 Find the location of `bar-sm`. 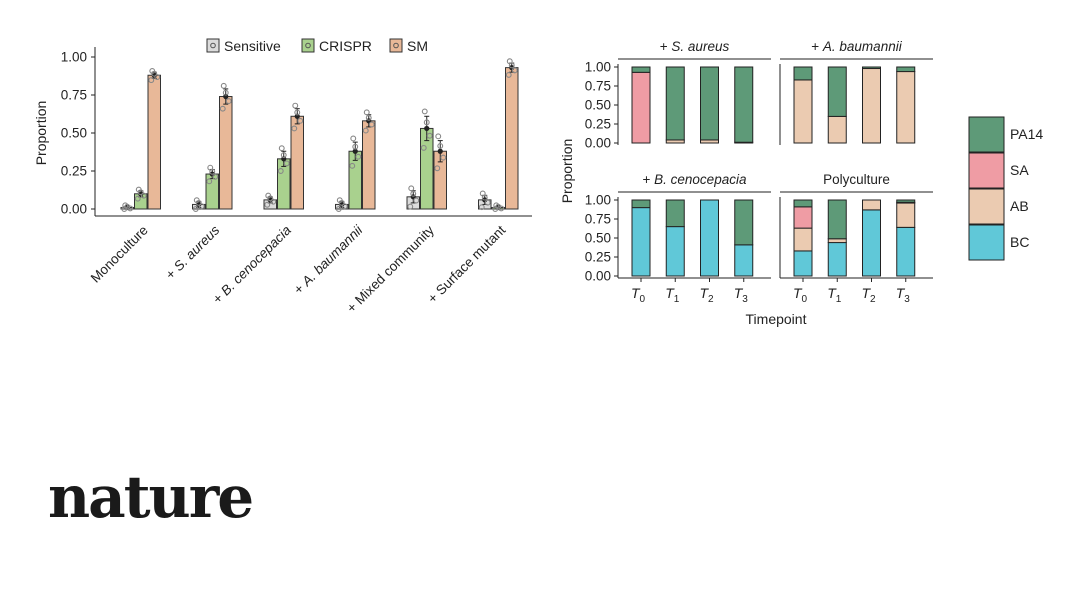

bar-sm is located at coordinates (154, 142).